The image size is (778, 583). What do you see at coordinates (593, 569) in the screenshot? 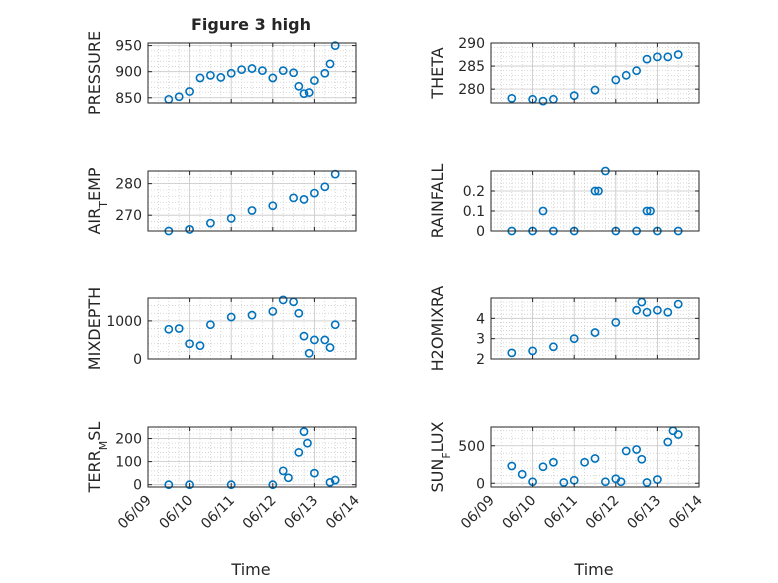
I see `x-axis-label-right: Time` at bounding box center [593, 569].